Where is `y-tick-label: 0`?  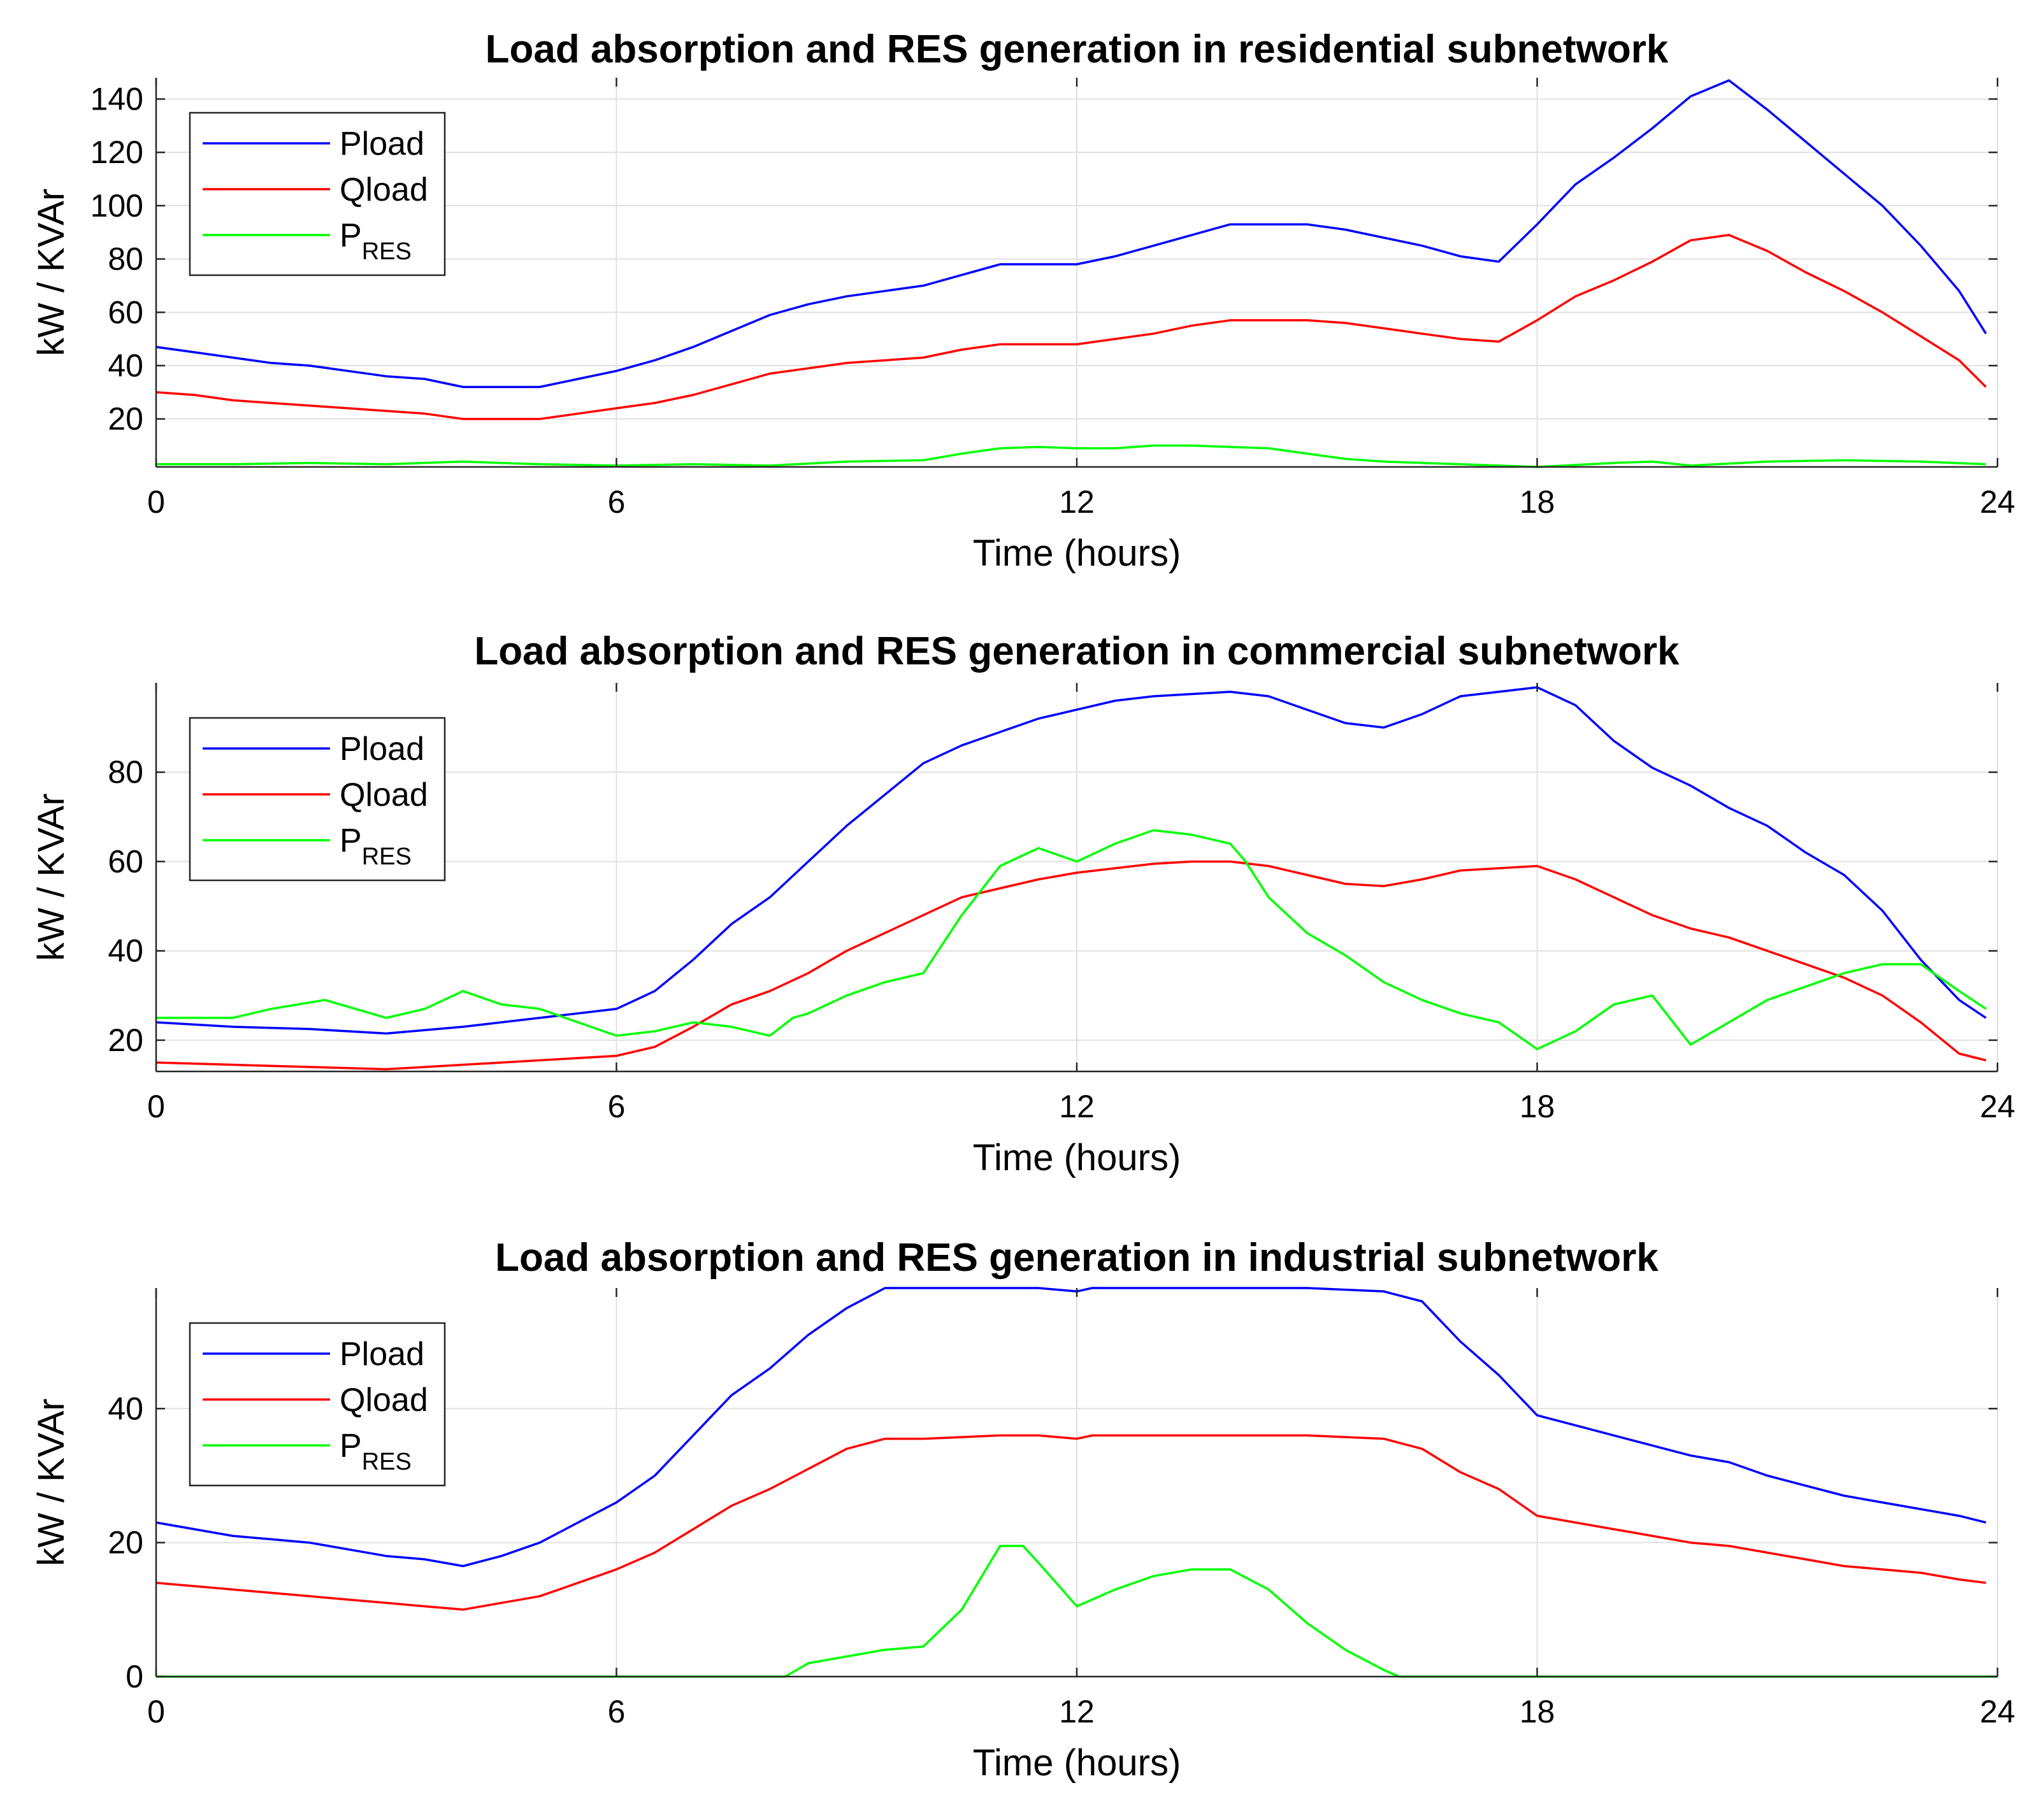 y-tick-label: 0 is located at coordinates (134, 1676).